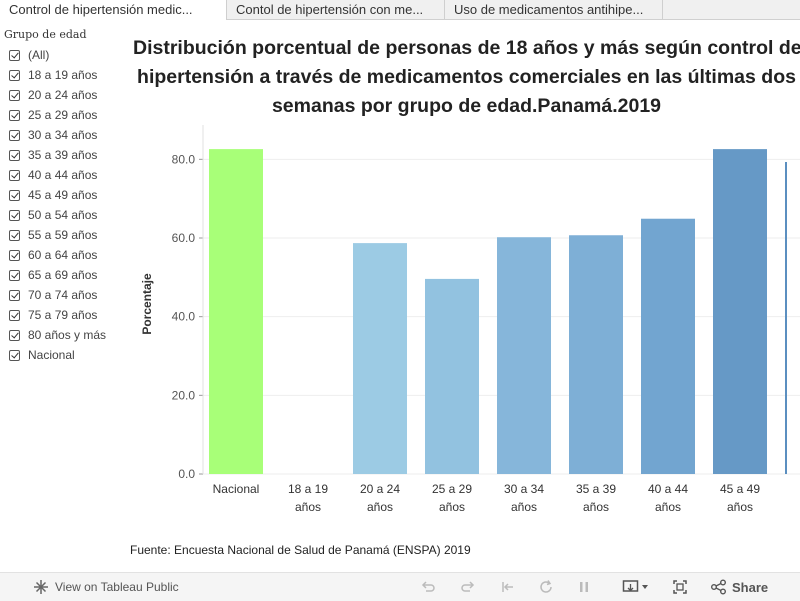 The image size is (800, 601). I want to click on pause-icon, so click(584, 587).